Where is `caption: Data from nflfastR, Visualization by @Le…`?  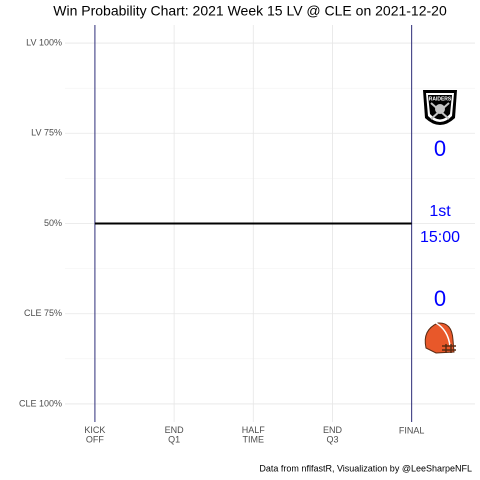
caption: Data from nflfastR, Visualization by @Le… is located at coordinates (365, 468).